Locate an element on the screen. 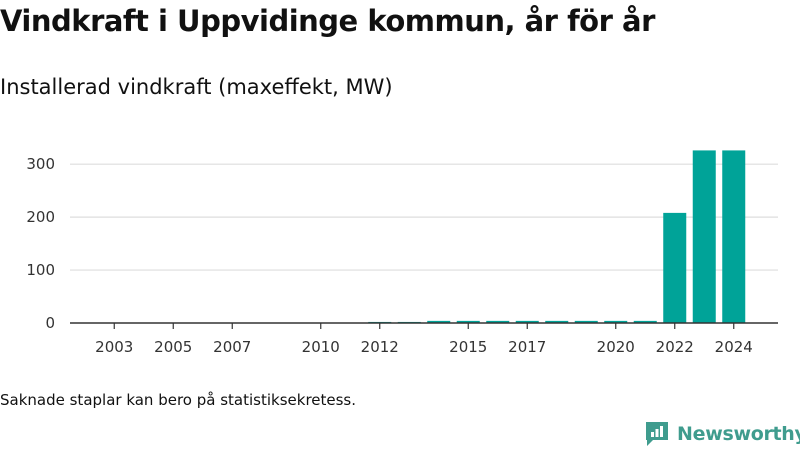  x-tick-label: 2007 is located at coordinates (232, 347).